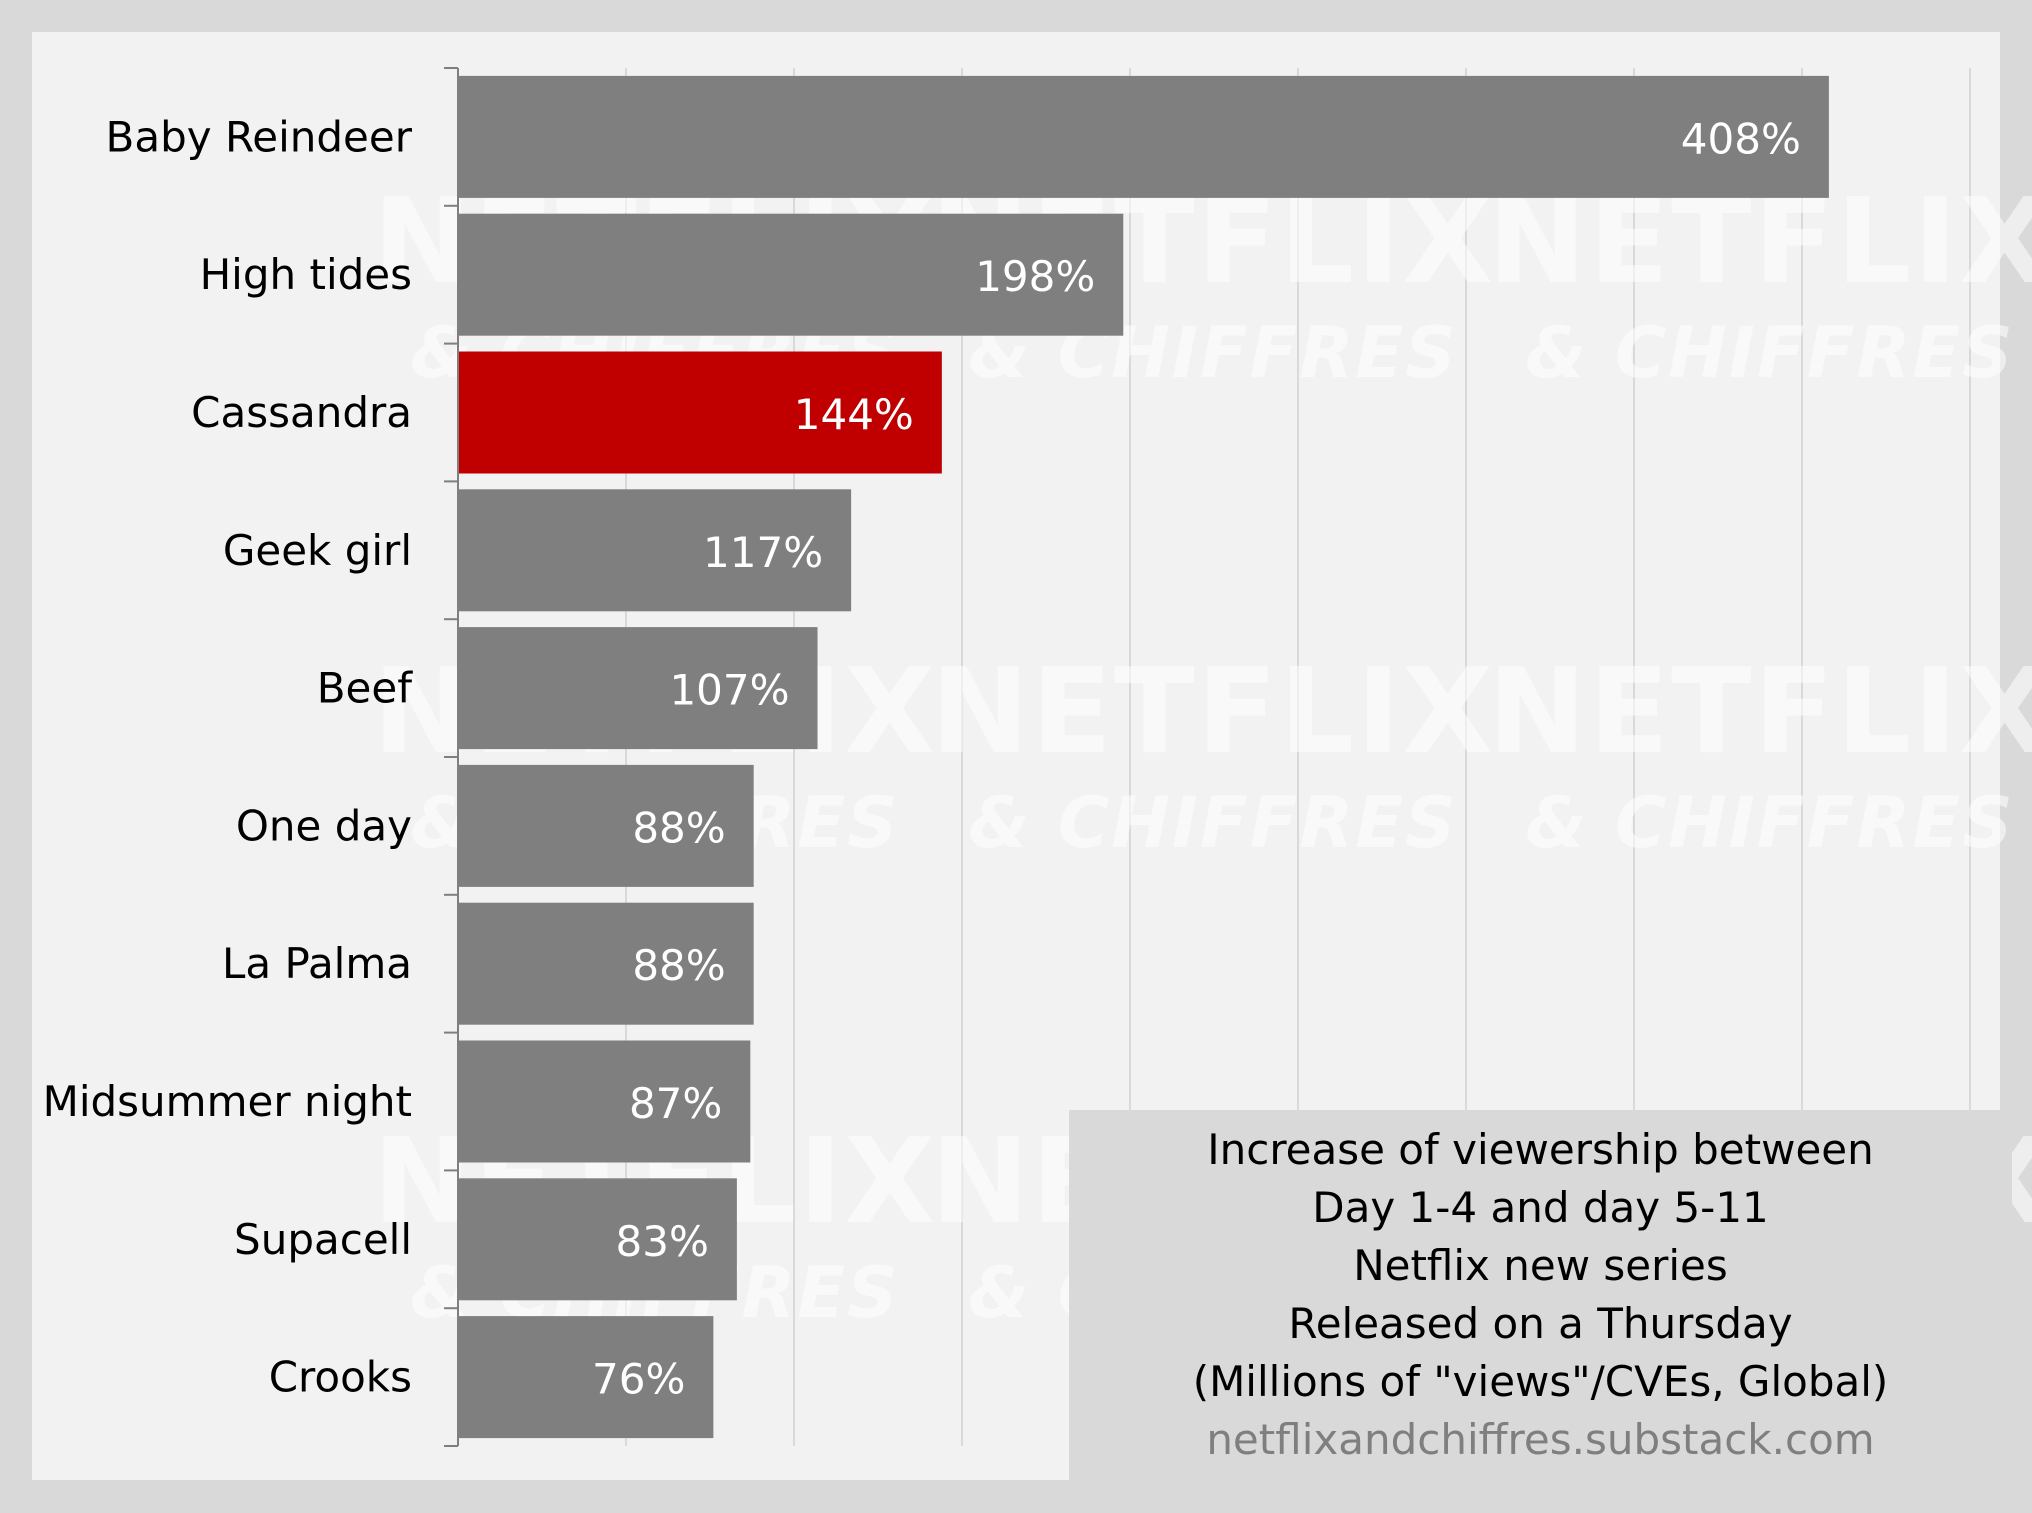  I want to click on category-label: Beef, so click(365, 688).